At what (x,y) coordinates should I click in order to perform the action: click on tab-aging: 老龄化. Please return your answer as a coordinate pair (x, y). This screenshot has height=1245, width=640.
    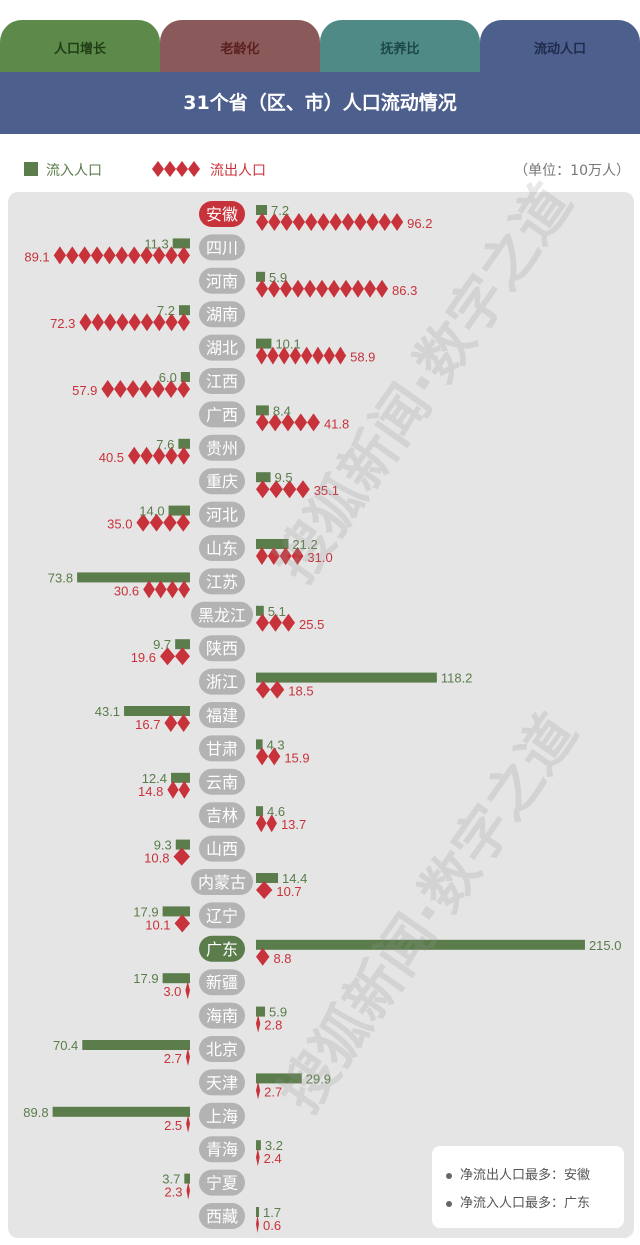
    Looking at the image, I should click on (240, 46).